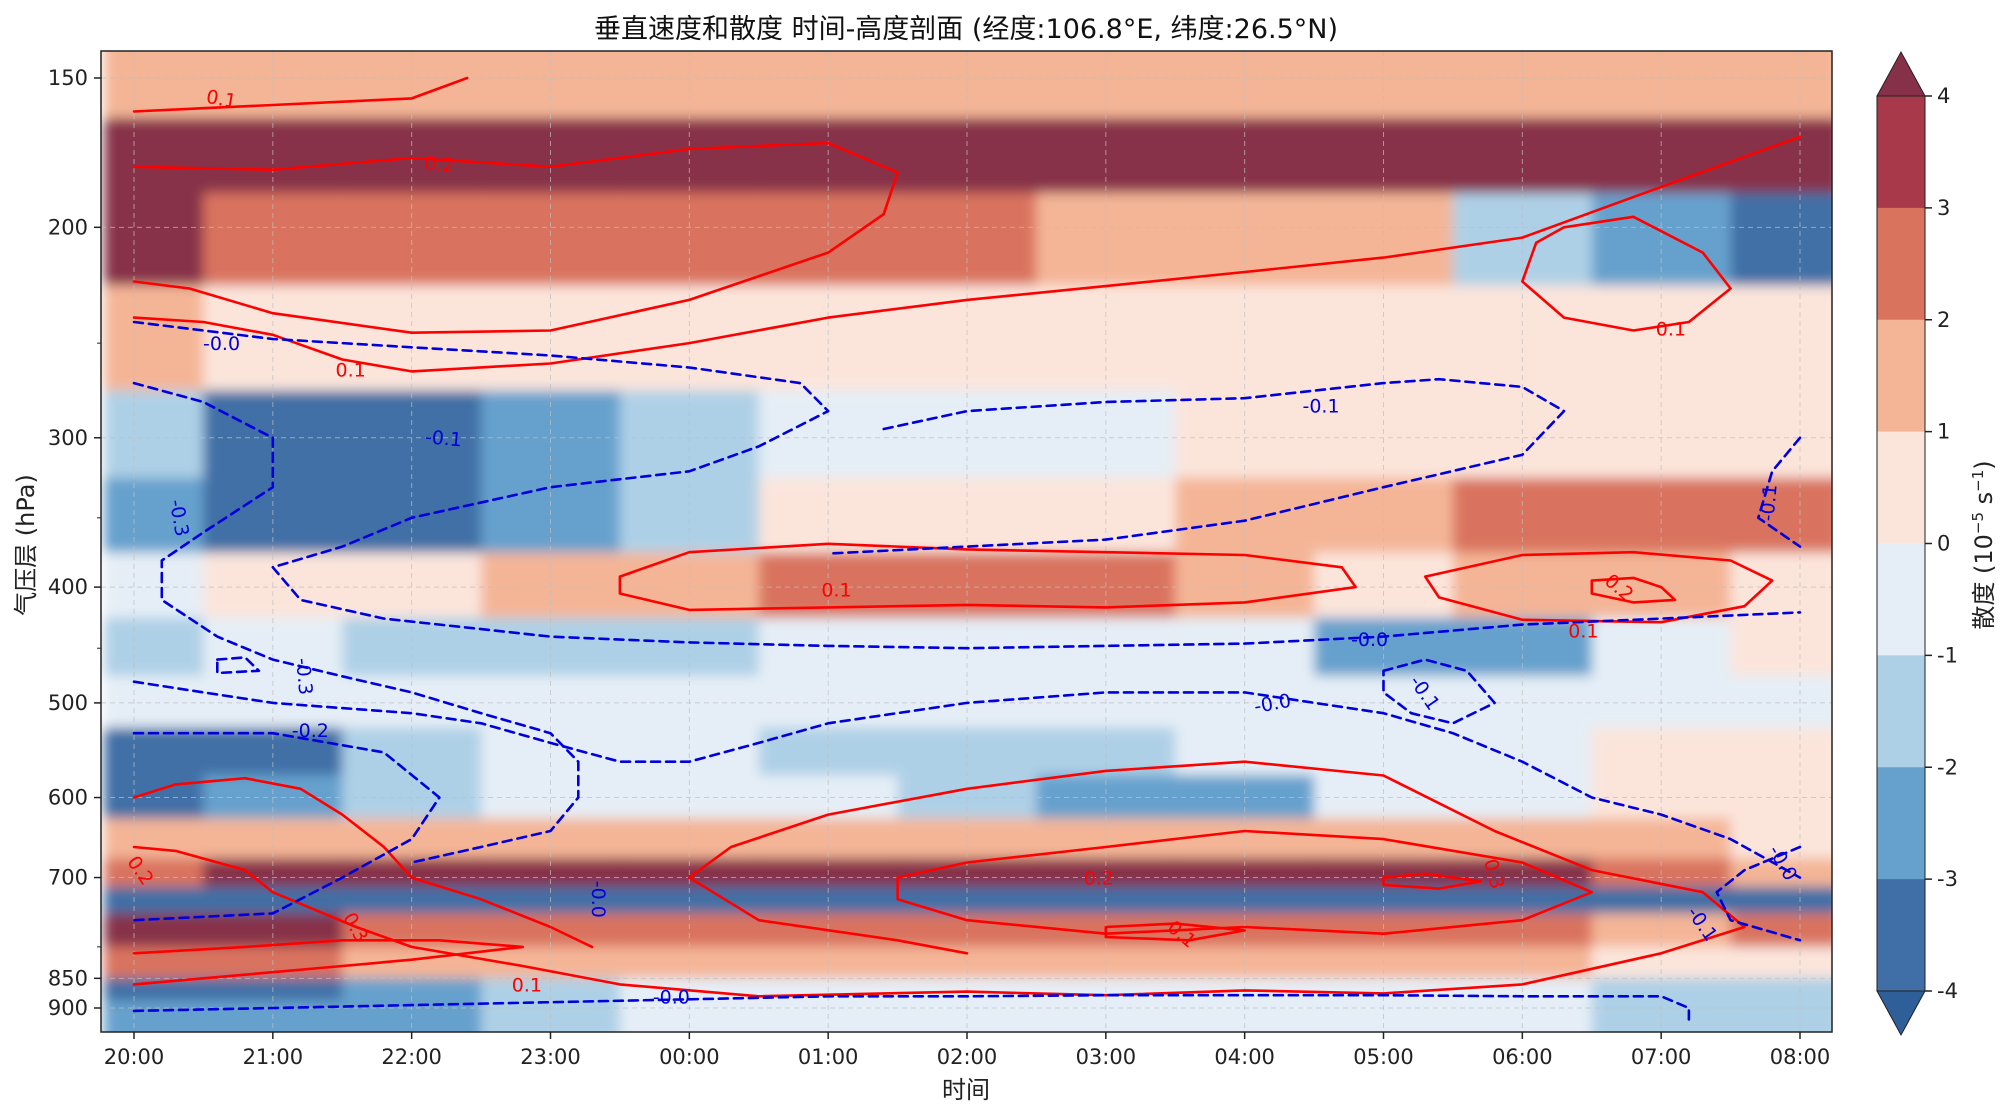  What do you see at coordinates (1106, 1057) in the screenshot?
I see `x-tick-label: 03:00` at bounding box center [1106, 1057].